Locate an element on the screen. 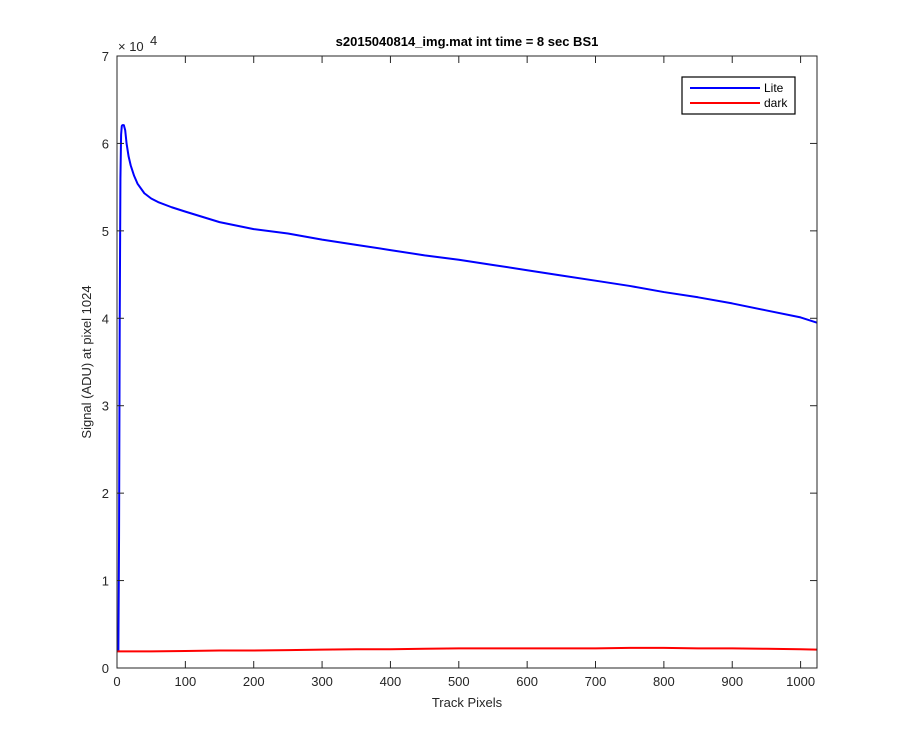 Image resolution: width=900 pixels, height=750 pixels. y-tick-label: 0 is located at coordinates (105, 668).